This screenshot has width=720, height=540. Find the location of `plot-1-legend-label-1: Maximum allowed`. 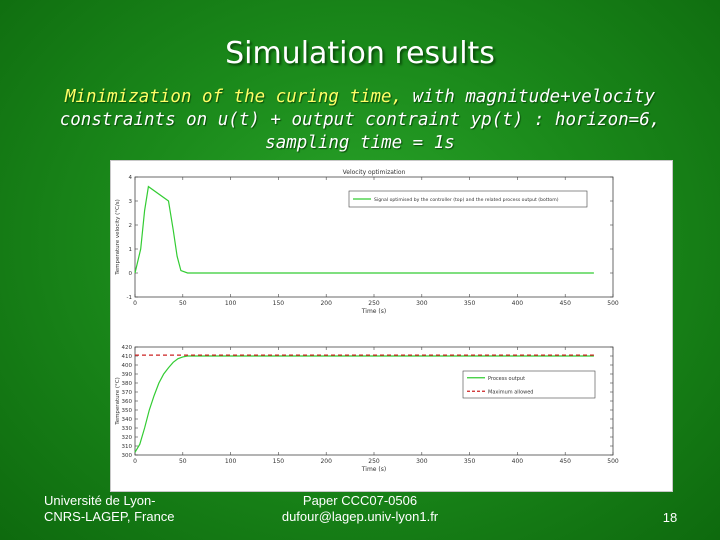

plot-1-legend-label-1: Maximum allowed is located at coordinates (510, 392).